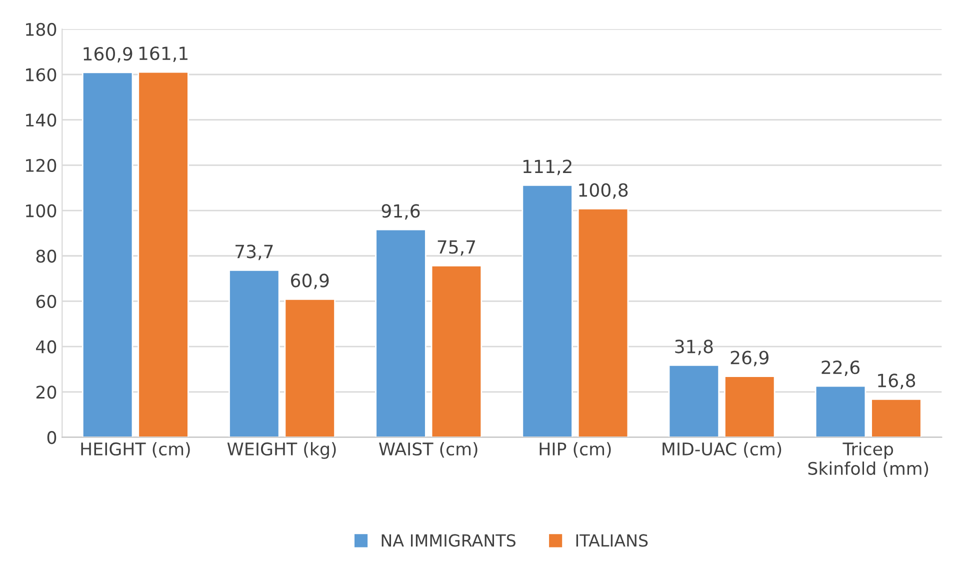  I want to click on y-tick-label: 80, so click(46, 256).